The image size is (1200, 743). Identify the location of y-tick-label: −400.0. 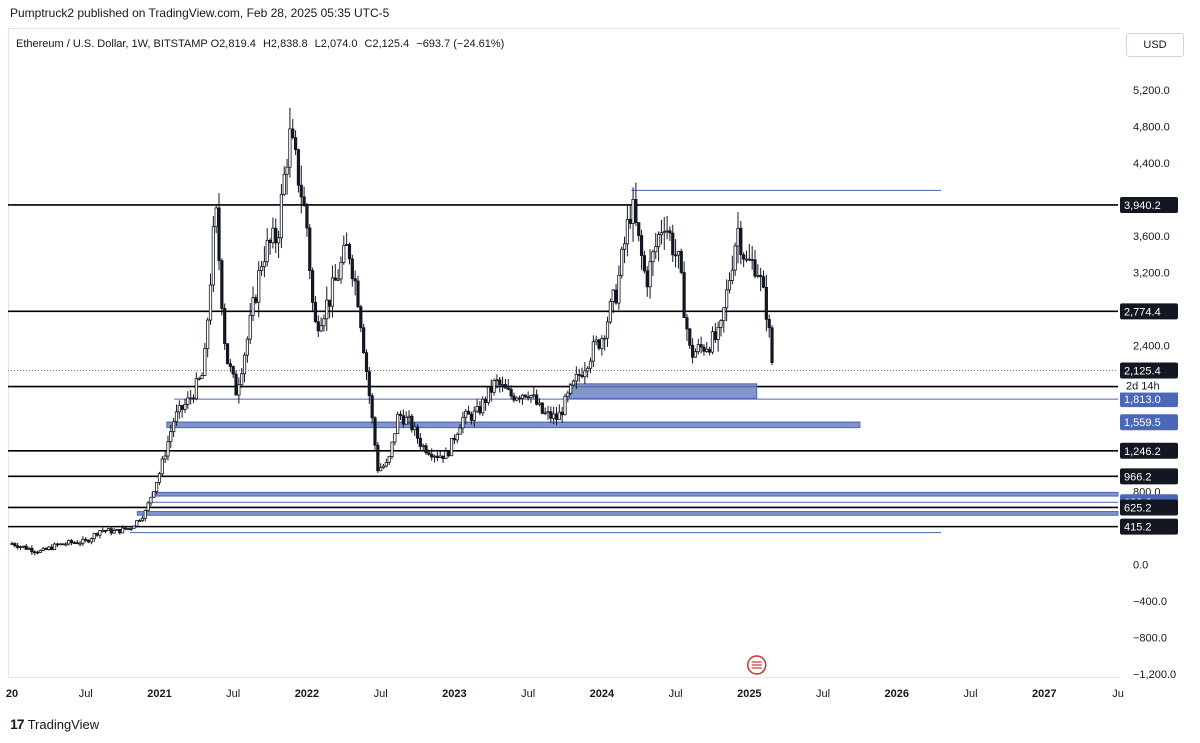
(1150, 602).